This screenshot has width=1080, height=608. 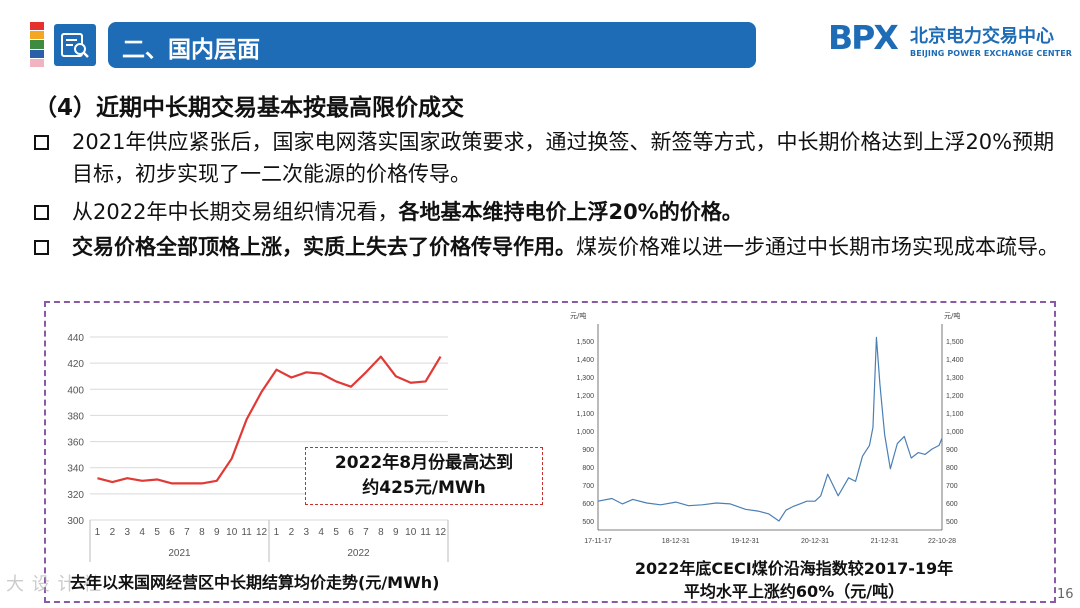 I want to click on callout-line-2: 约425元/MWh, so click(x=424, y=488).